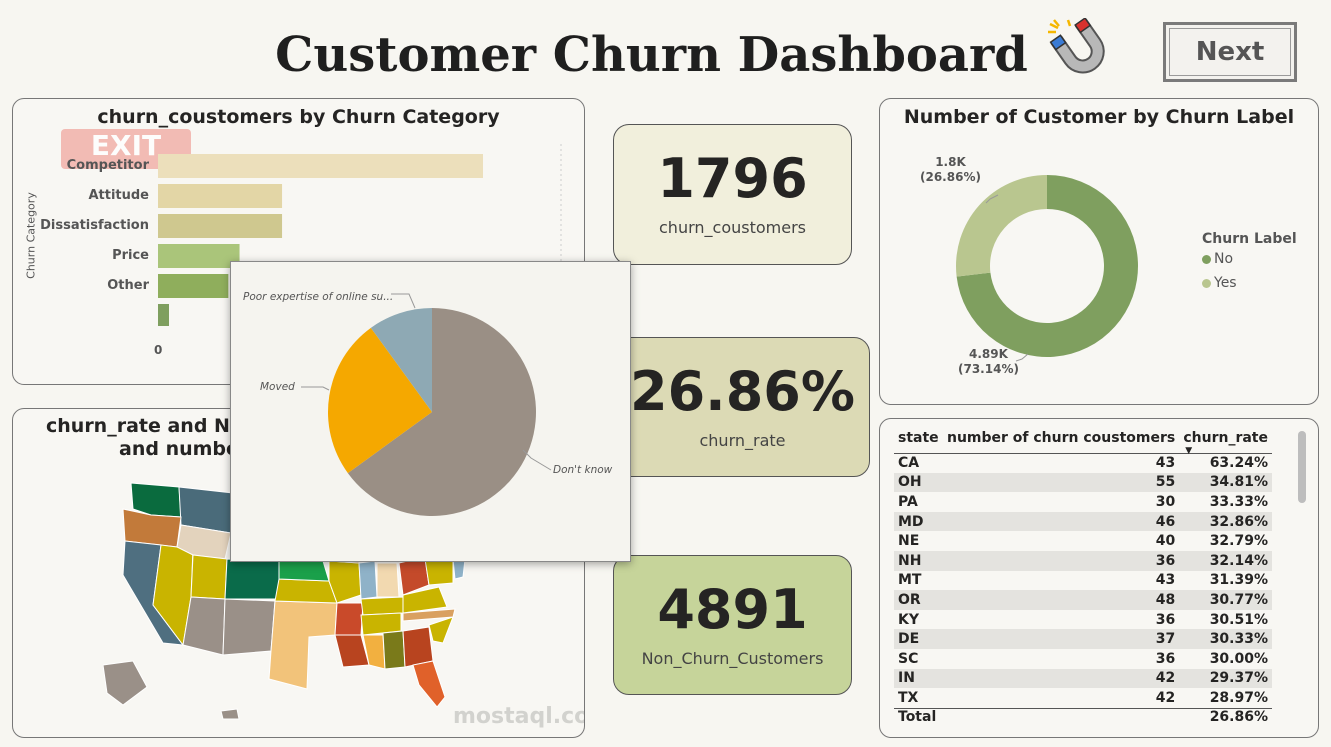  Describe the element at coordinates (918, 560) in the screenshot. I see `cell-state: NH` at that location.